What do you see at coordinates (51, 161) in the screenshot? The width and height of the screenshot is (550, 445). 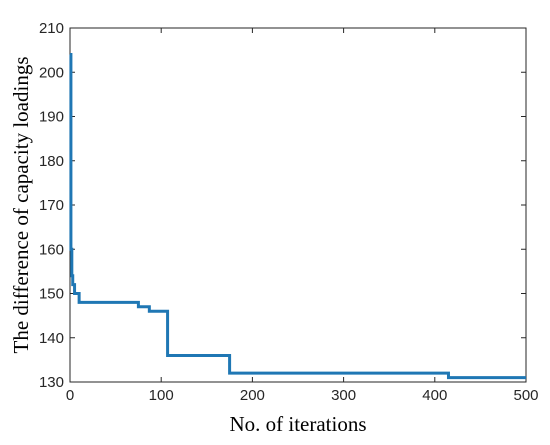 I see `y-tick-label: 180` at bounding box center [51, 161].